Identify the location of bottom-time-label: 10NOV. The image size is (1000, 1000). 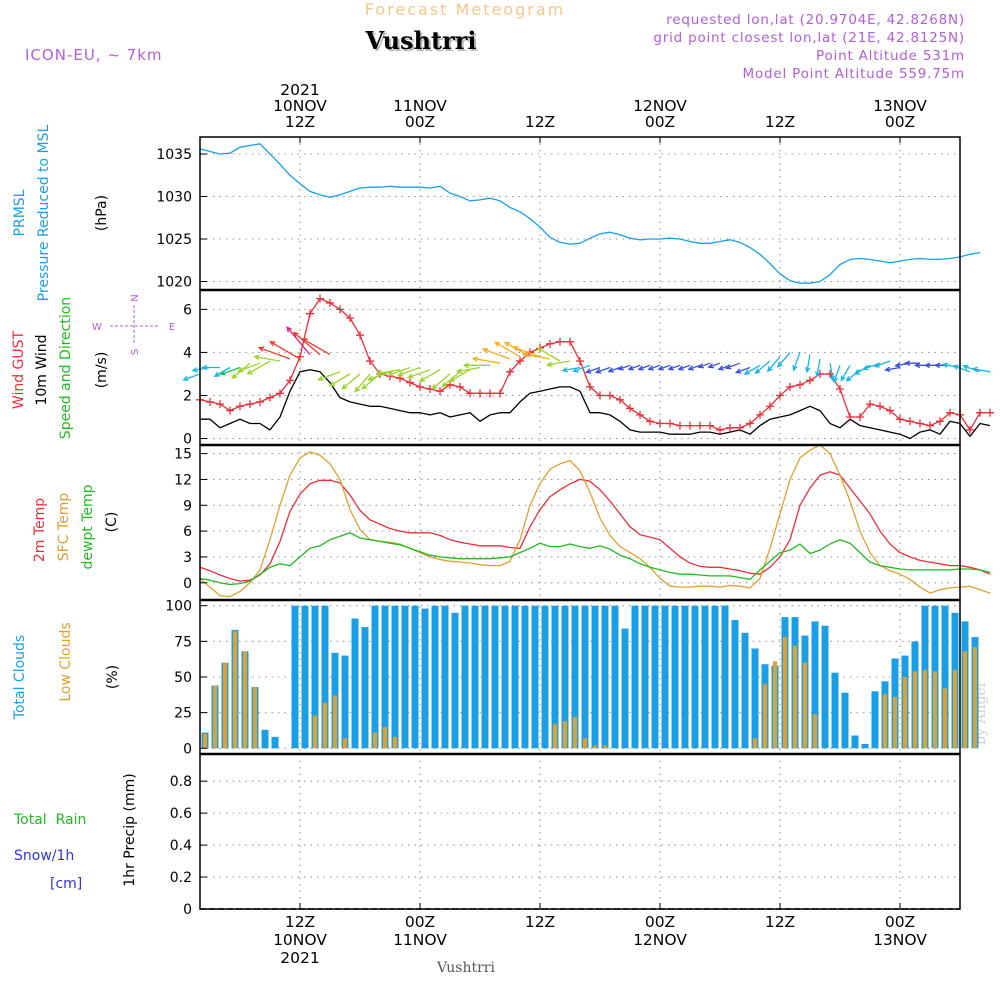
(300, 940).